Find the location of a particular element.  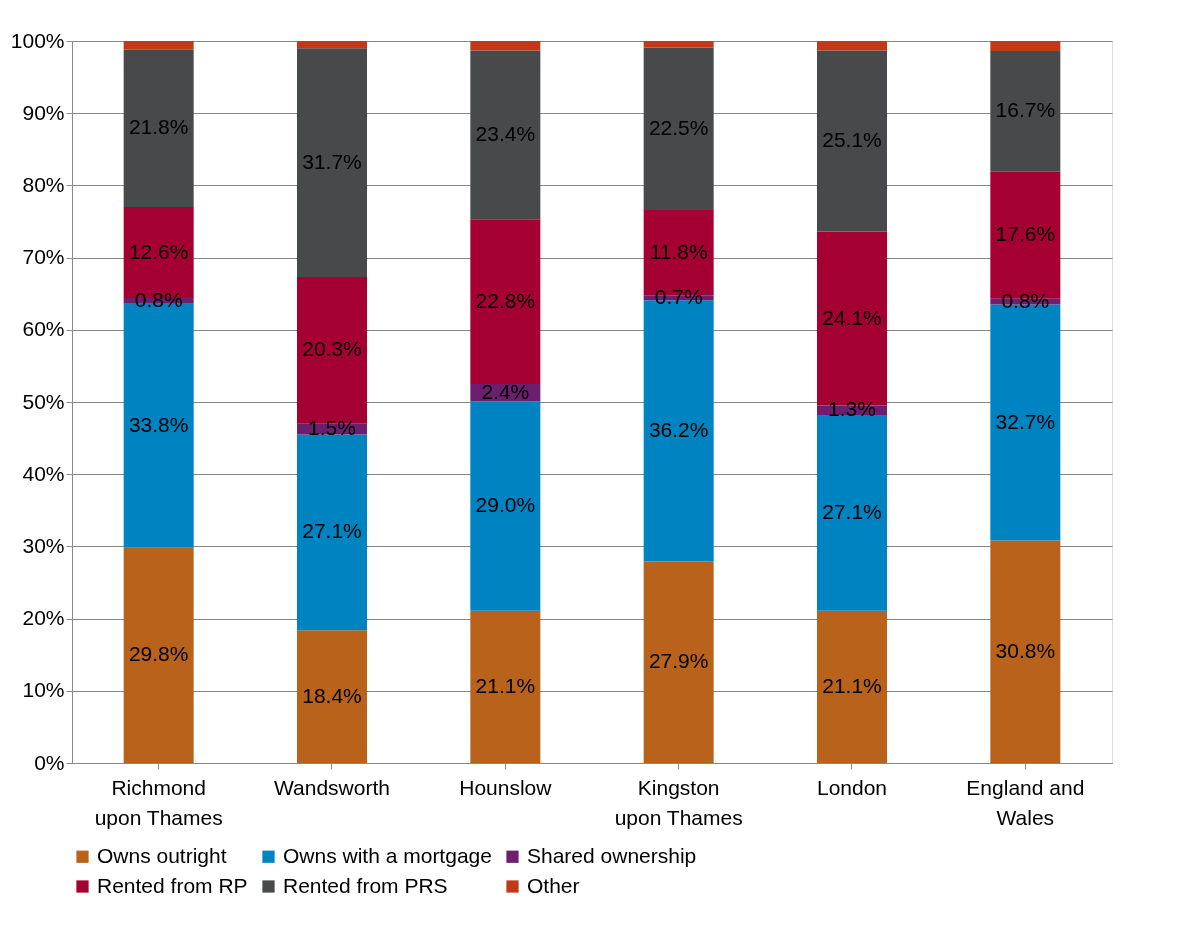

y-tick-label: 60% is located at coordinates (43, 329).